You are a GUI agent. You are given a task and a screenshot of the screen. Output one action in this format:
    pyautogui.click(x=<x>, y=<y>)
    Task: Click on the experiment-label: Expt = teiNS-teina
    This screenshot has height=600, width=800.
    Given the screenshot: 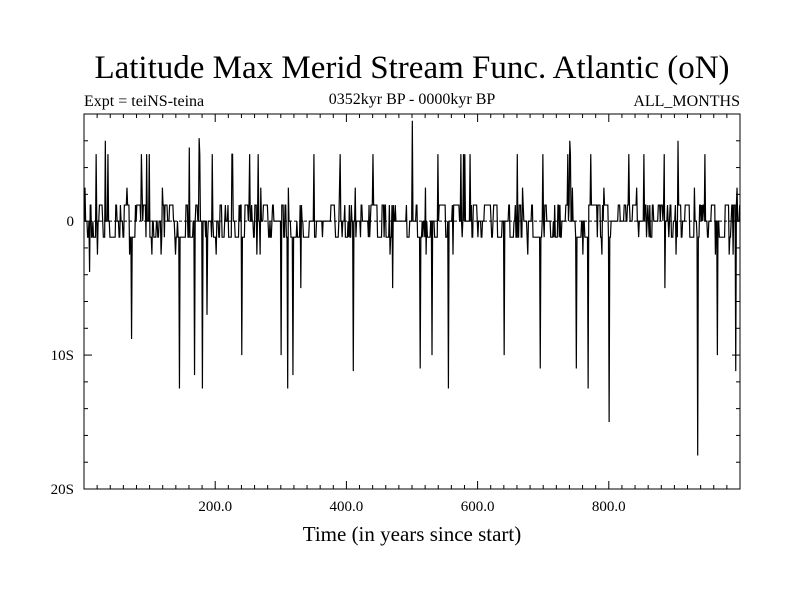 What is the action you would take?
    pyautogui.click(x=144, y=101)
    